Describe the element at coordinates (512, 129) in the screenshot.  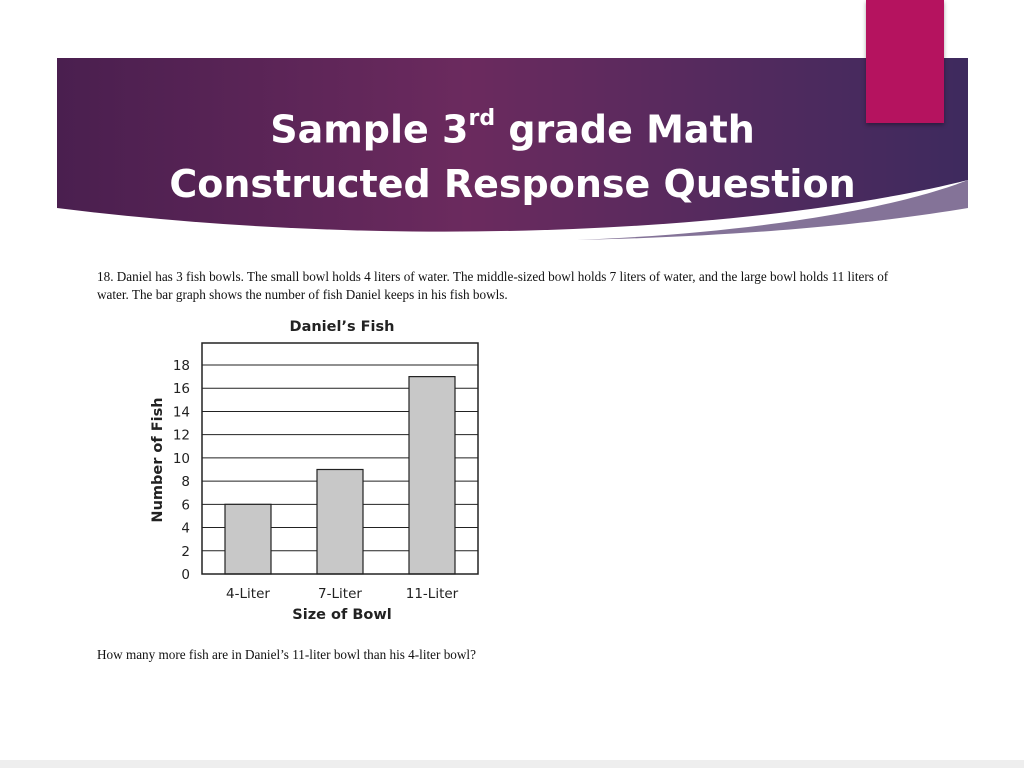
I see `title-line-1: Sample 3rd grade Math` at that location.